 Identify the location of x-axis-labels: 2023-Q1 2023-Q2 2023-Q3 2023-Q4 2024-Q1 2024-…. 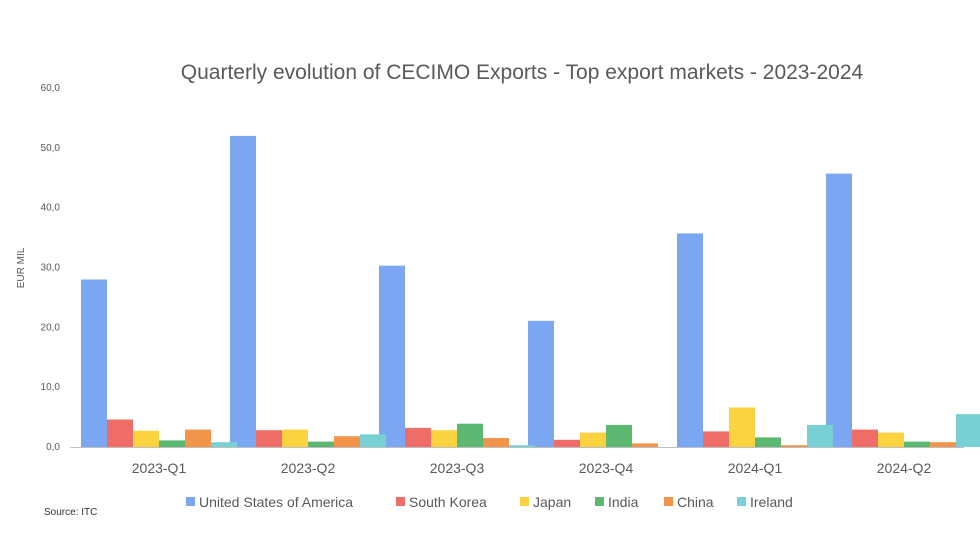
(532, 468).